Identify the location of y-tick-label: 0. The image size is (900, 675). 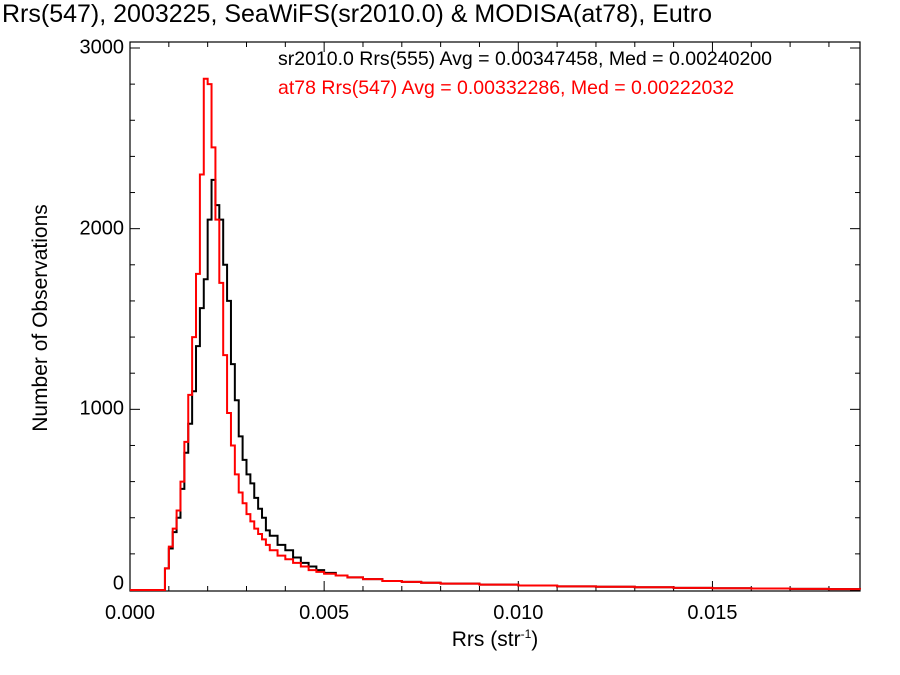
(118, 583).